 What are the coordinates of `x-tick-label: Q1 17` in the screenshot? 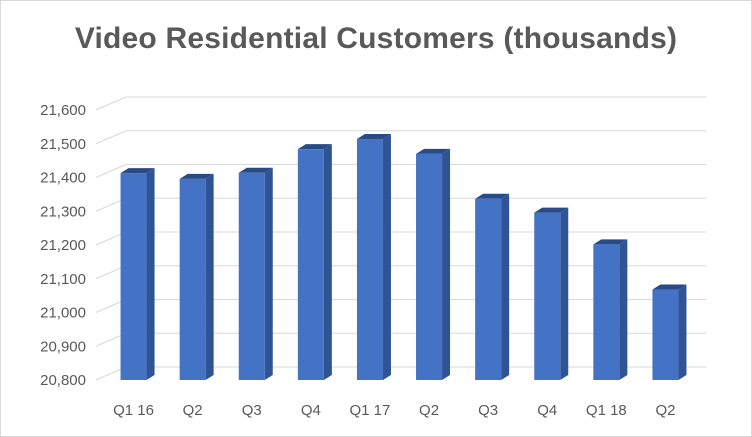 It's located at (370, 410).